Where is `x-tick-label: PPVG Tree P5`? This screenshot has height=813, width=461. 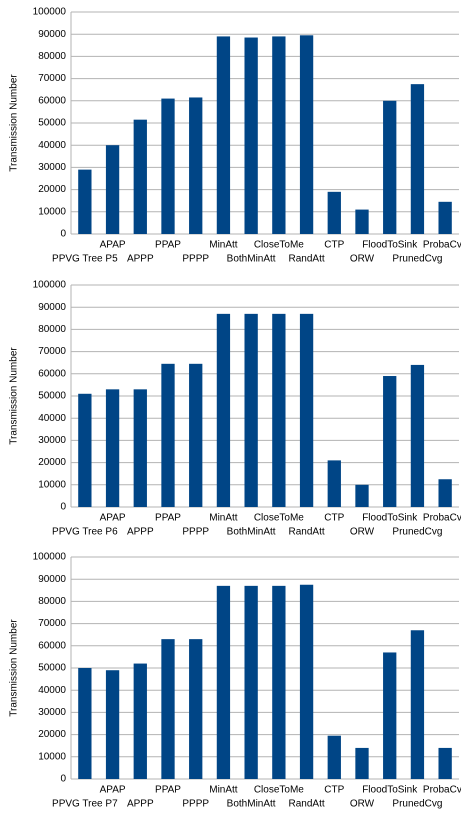 x-tick-label: PPVG Tree P5 is located at coordinates (85, 259).